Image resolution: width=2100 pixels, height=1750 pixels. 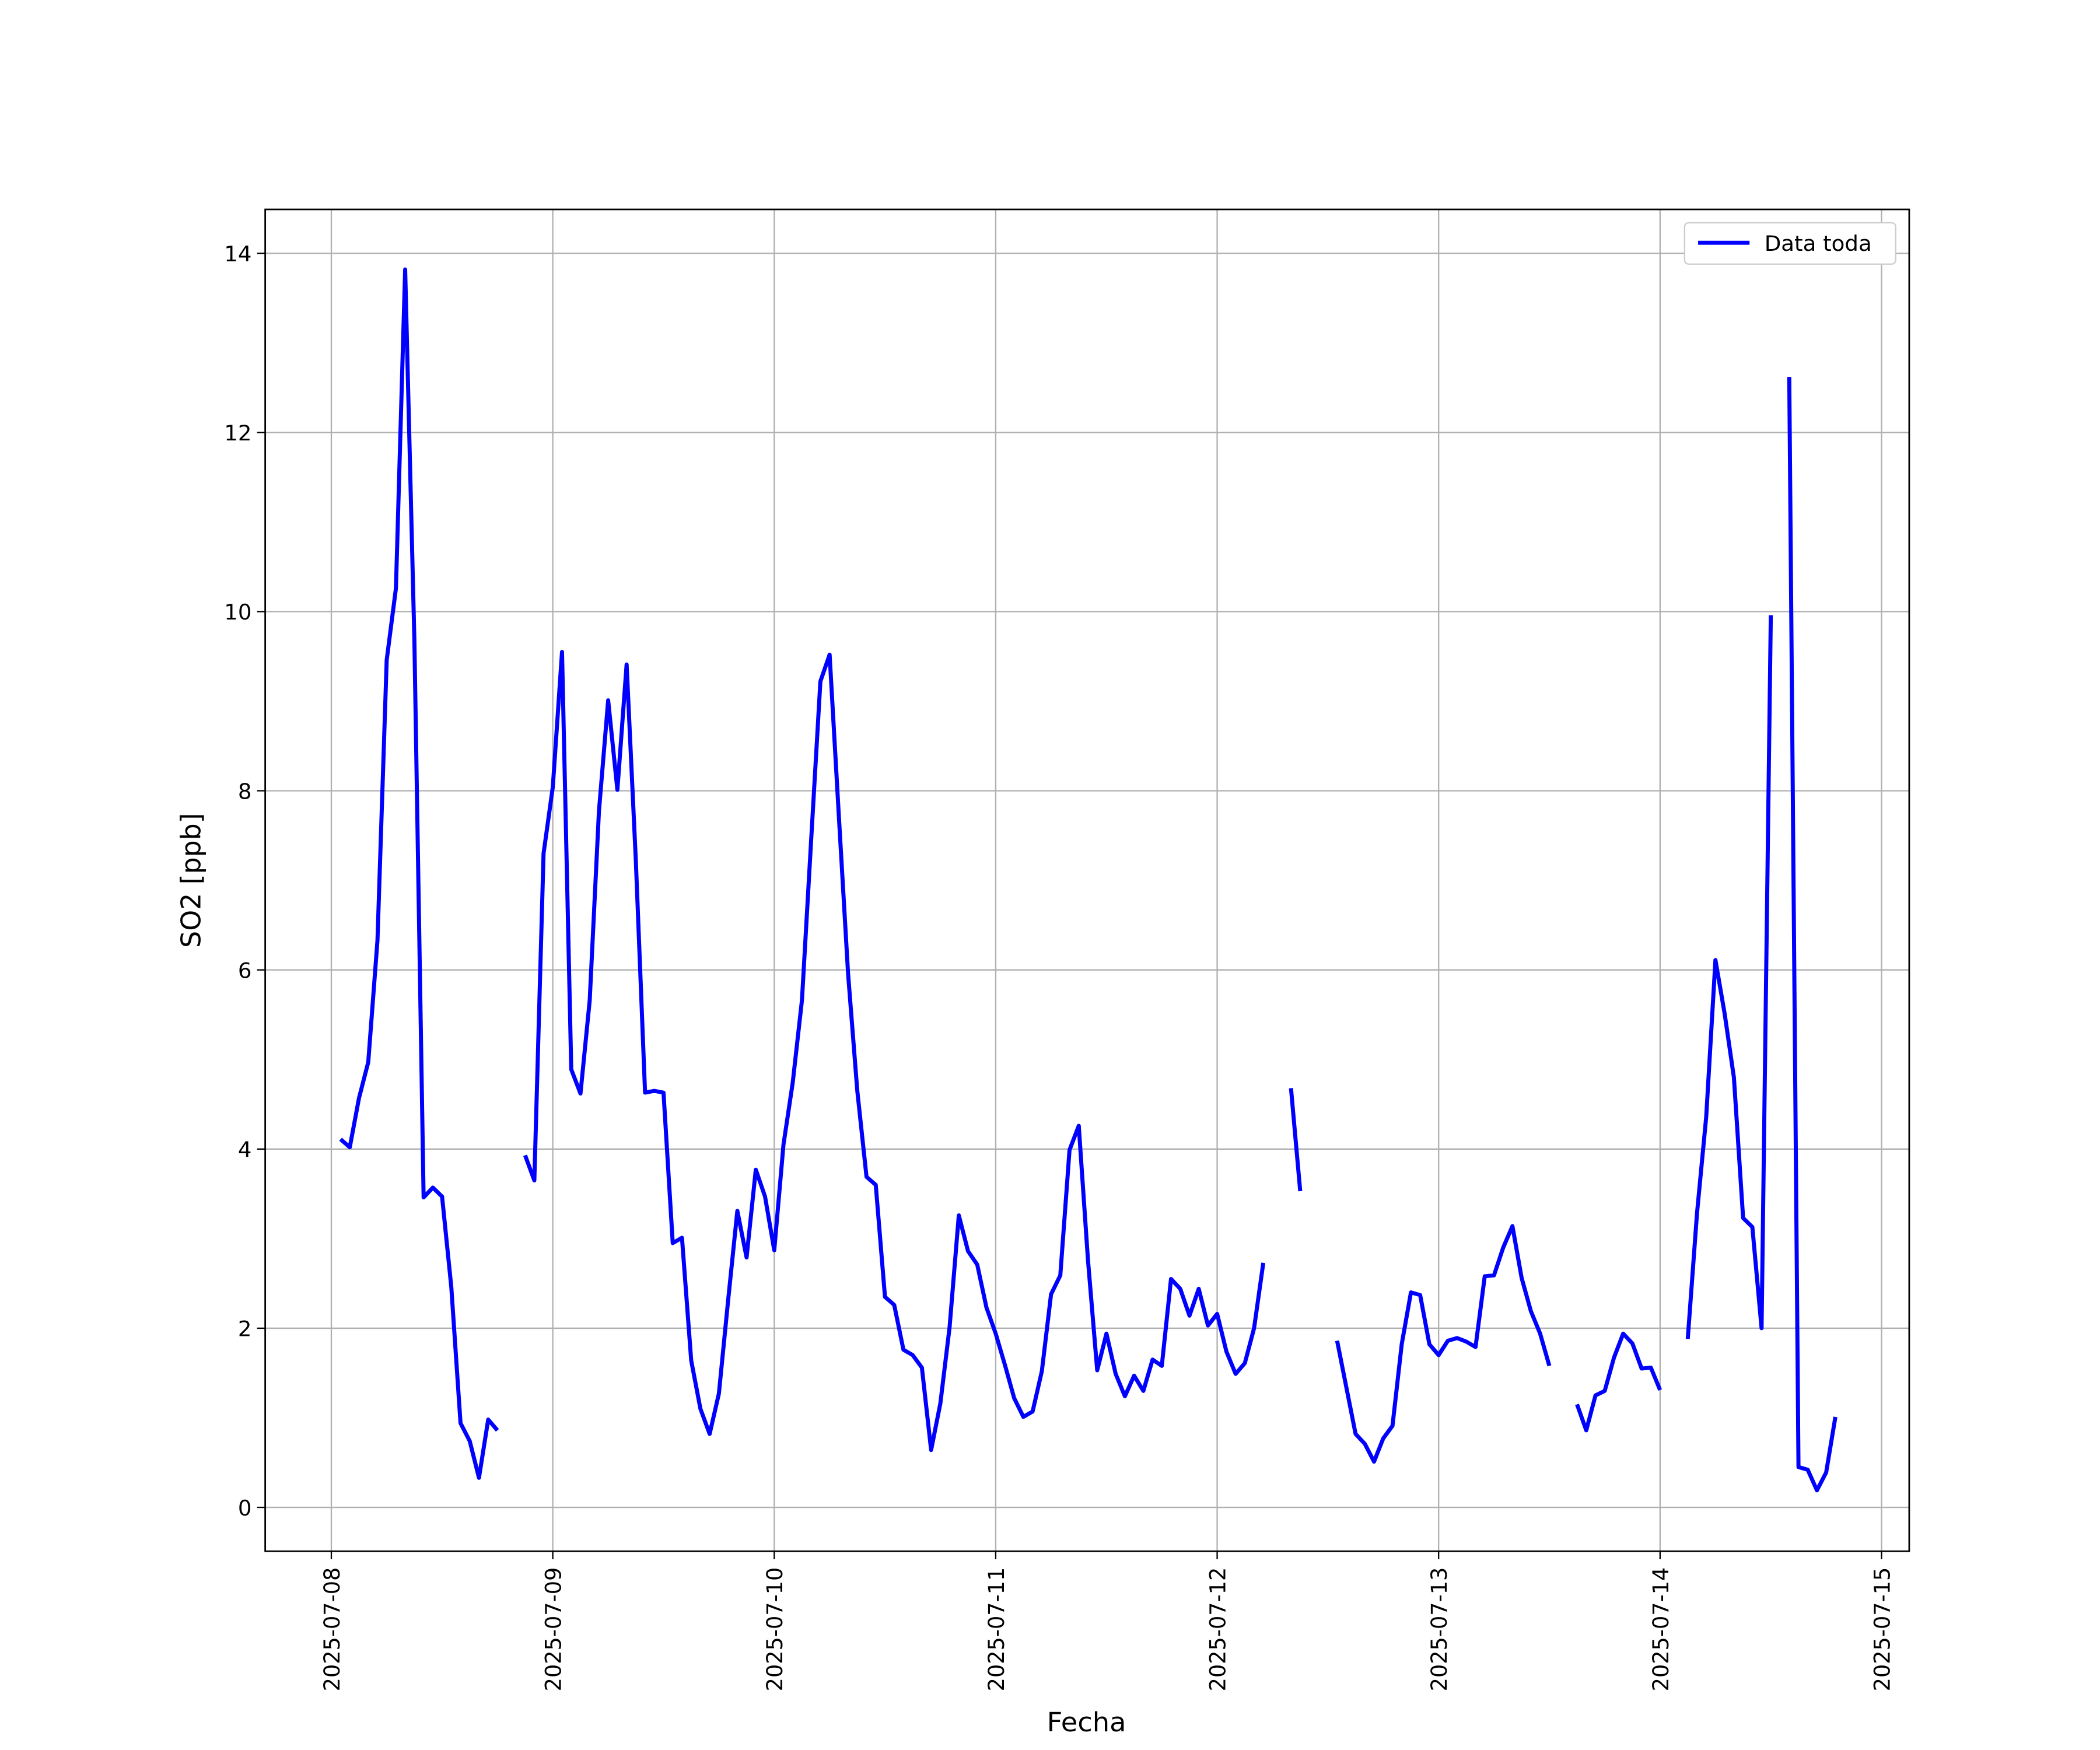 I want to click on legend: Data toda, so click(x=1790, y=243).